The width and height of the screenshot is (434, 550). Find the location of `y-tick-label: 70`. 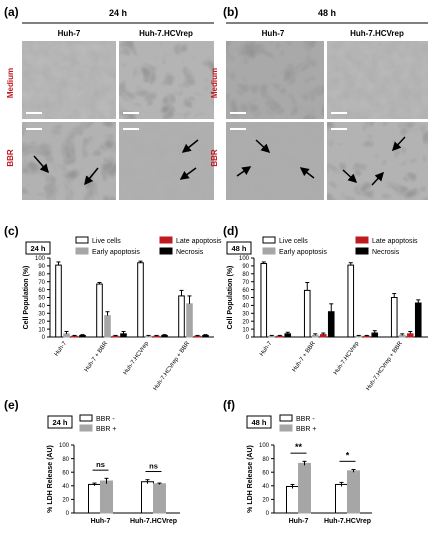

y-tick-label: 70 is located at coordinates (245, 283).